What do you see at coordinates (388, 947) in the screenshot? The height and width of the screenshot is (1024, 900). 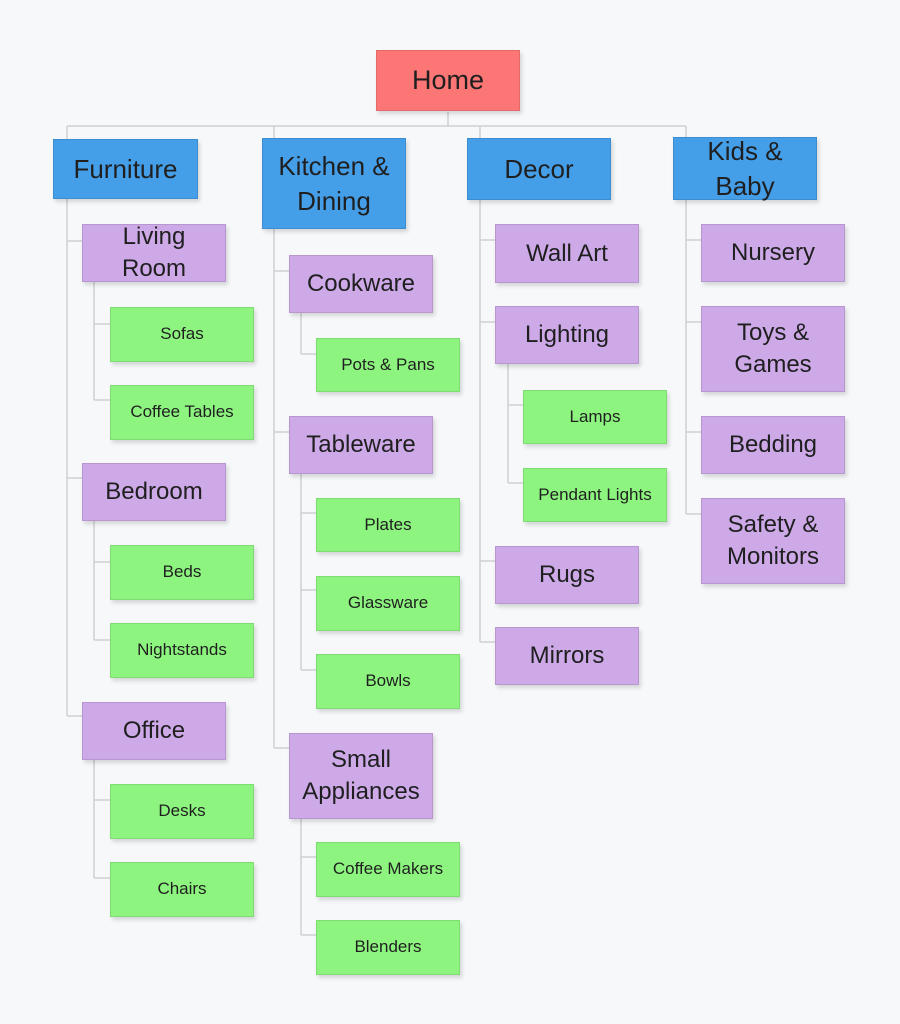 I see `node-blenders: Blenders` at bounding box center [388, 947].